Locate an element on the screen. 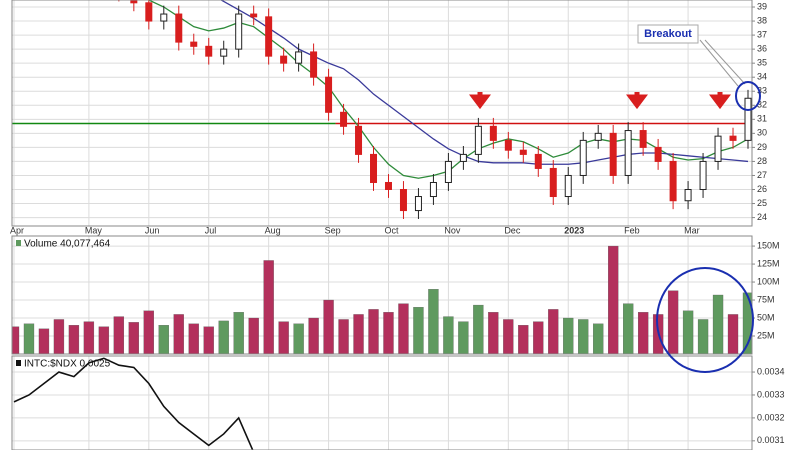  y-tick-label: 50M is located at coordinates (766, 317).